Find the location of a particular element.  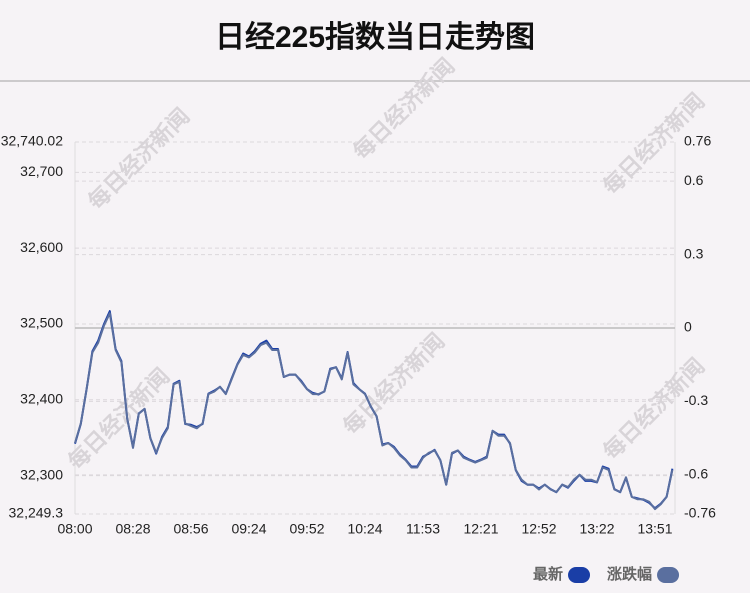

y2-tick-label: 0.6 is located at coordinates (694, 180).